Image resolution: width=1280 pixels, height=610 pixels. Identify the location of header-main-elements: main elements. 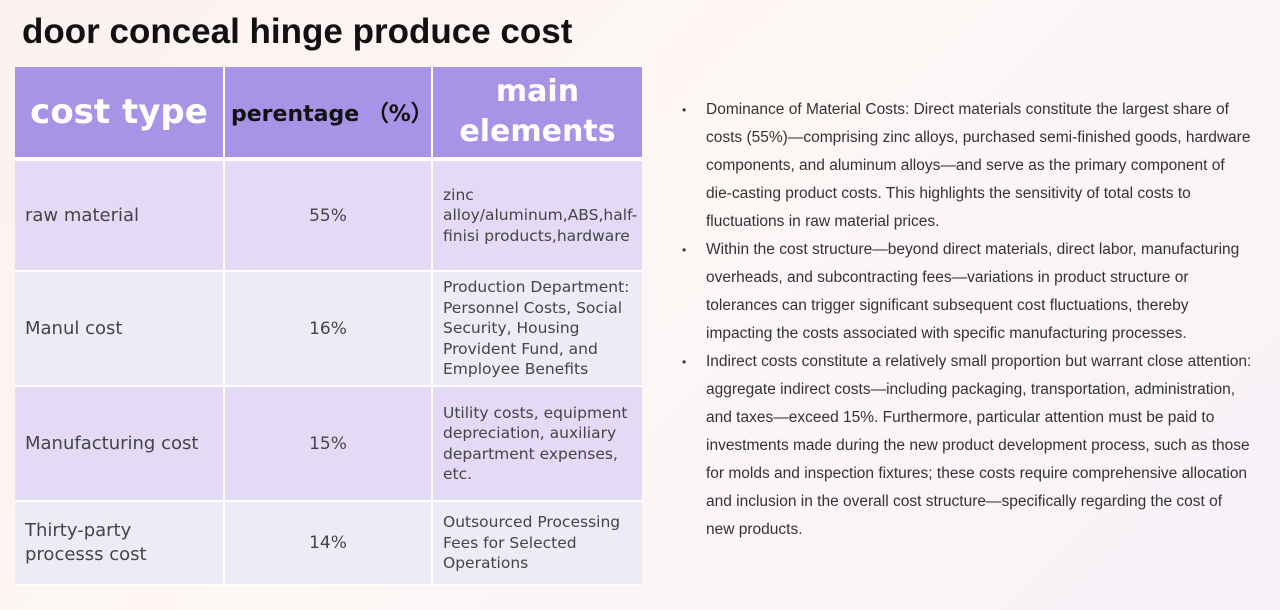
(537, 114).